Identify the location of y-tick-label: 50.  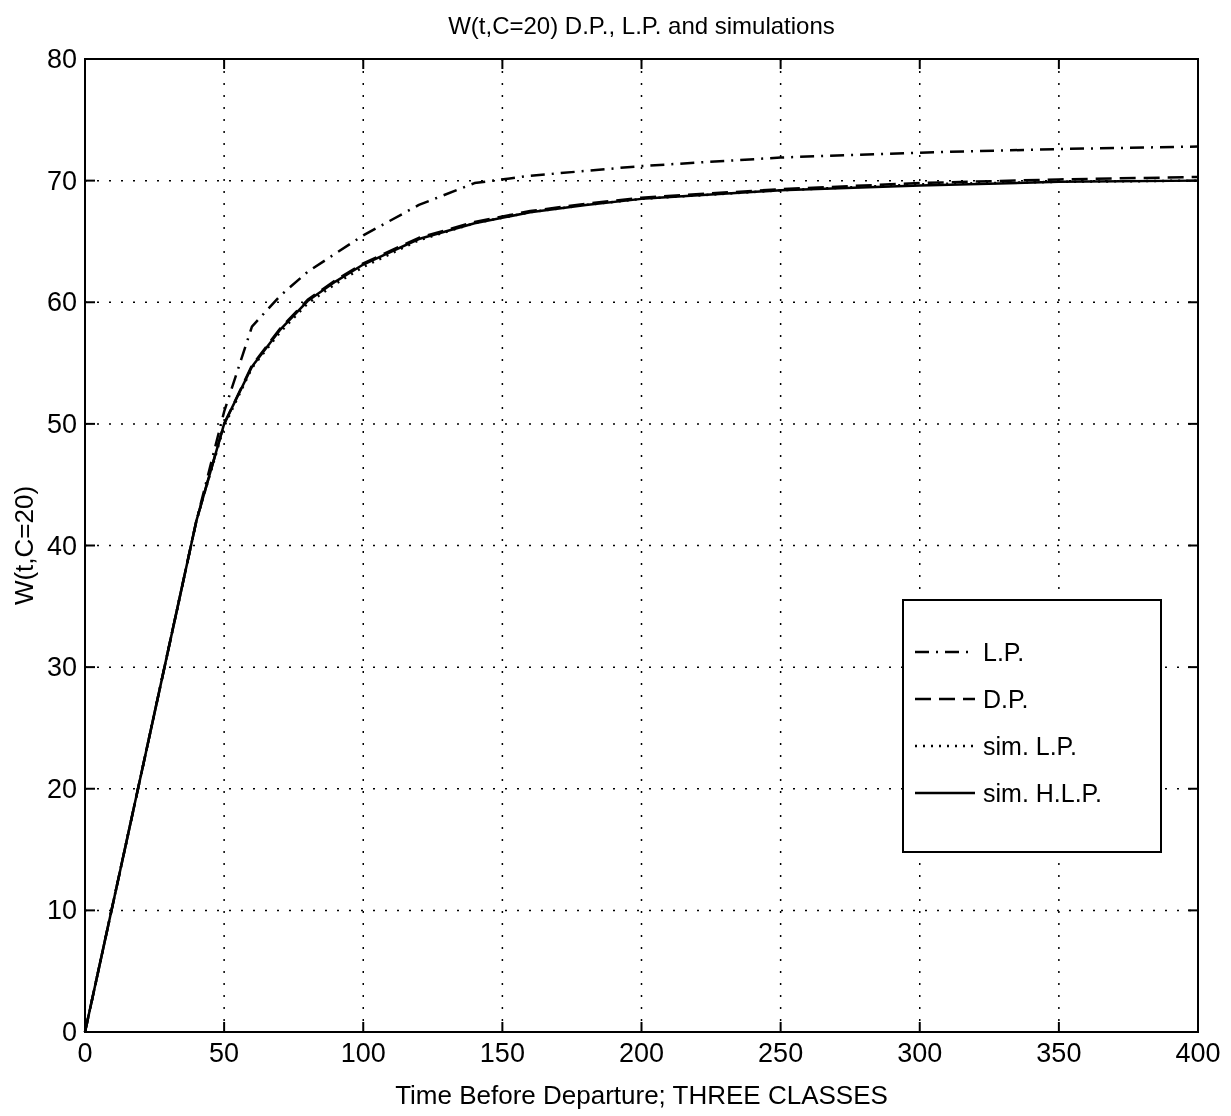
(61, 423).